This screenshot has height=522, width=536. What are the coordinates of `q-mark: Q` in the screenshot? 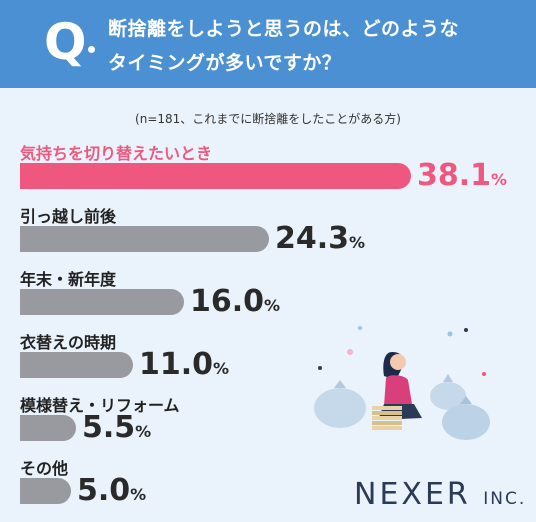 It's located at (65, 42).